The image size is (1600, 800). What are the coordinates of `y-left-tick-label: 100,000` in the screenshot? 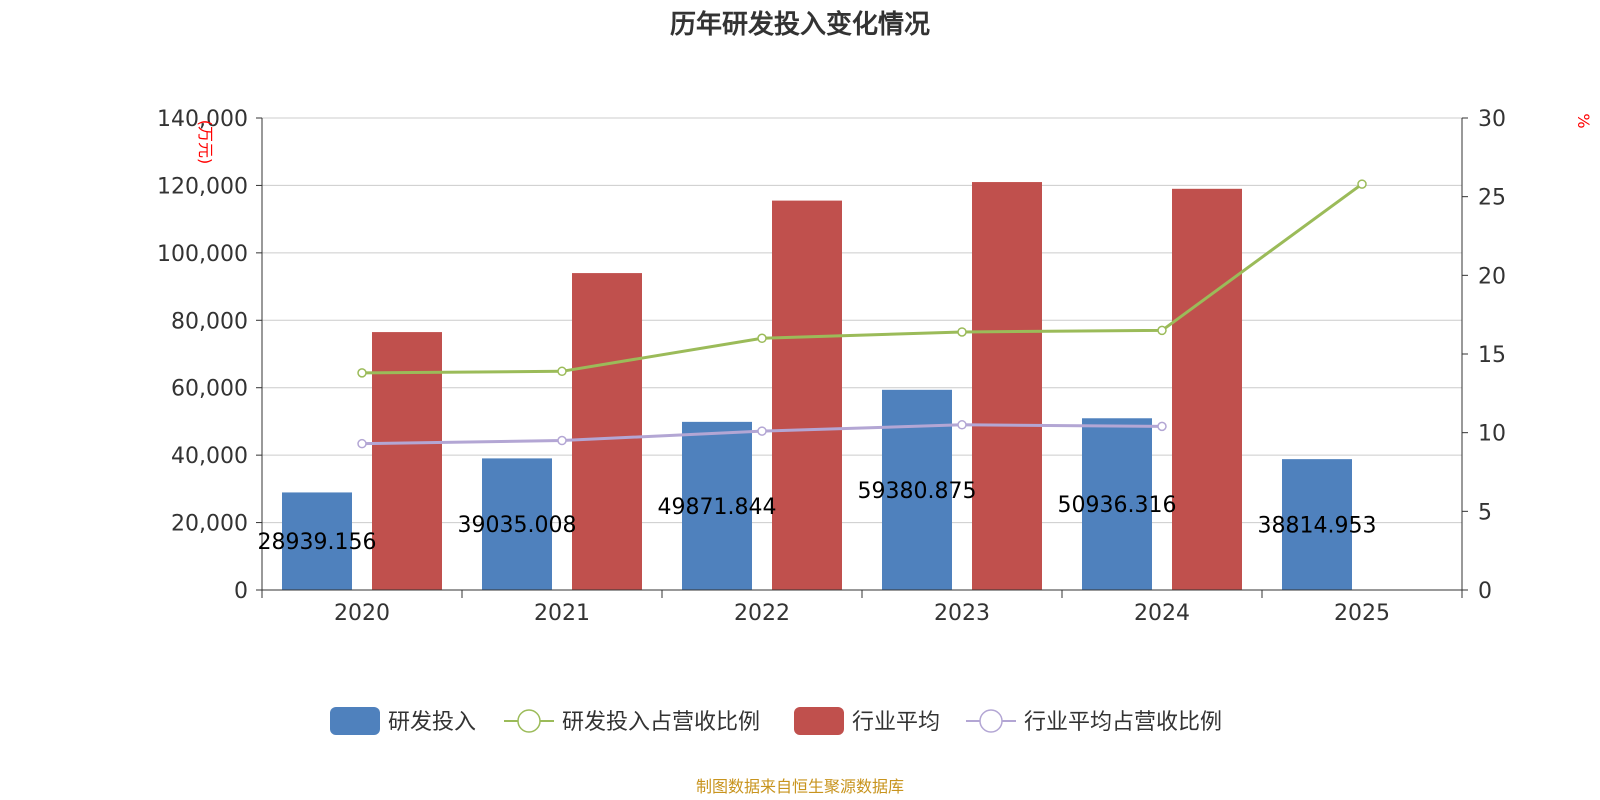 It's located at (202, 254).